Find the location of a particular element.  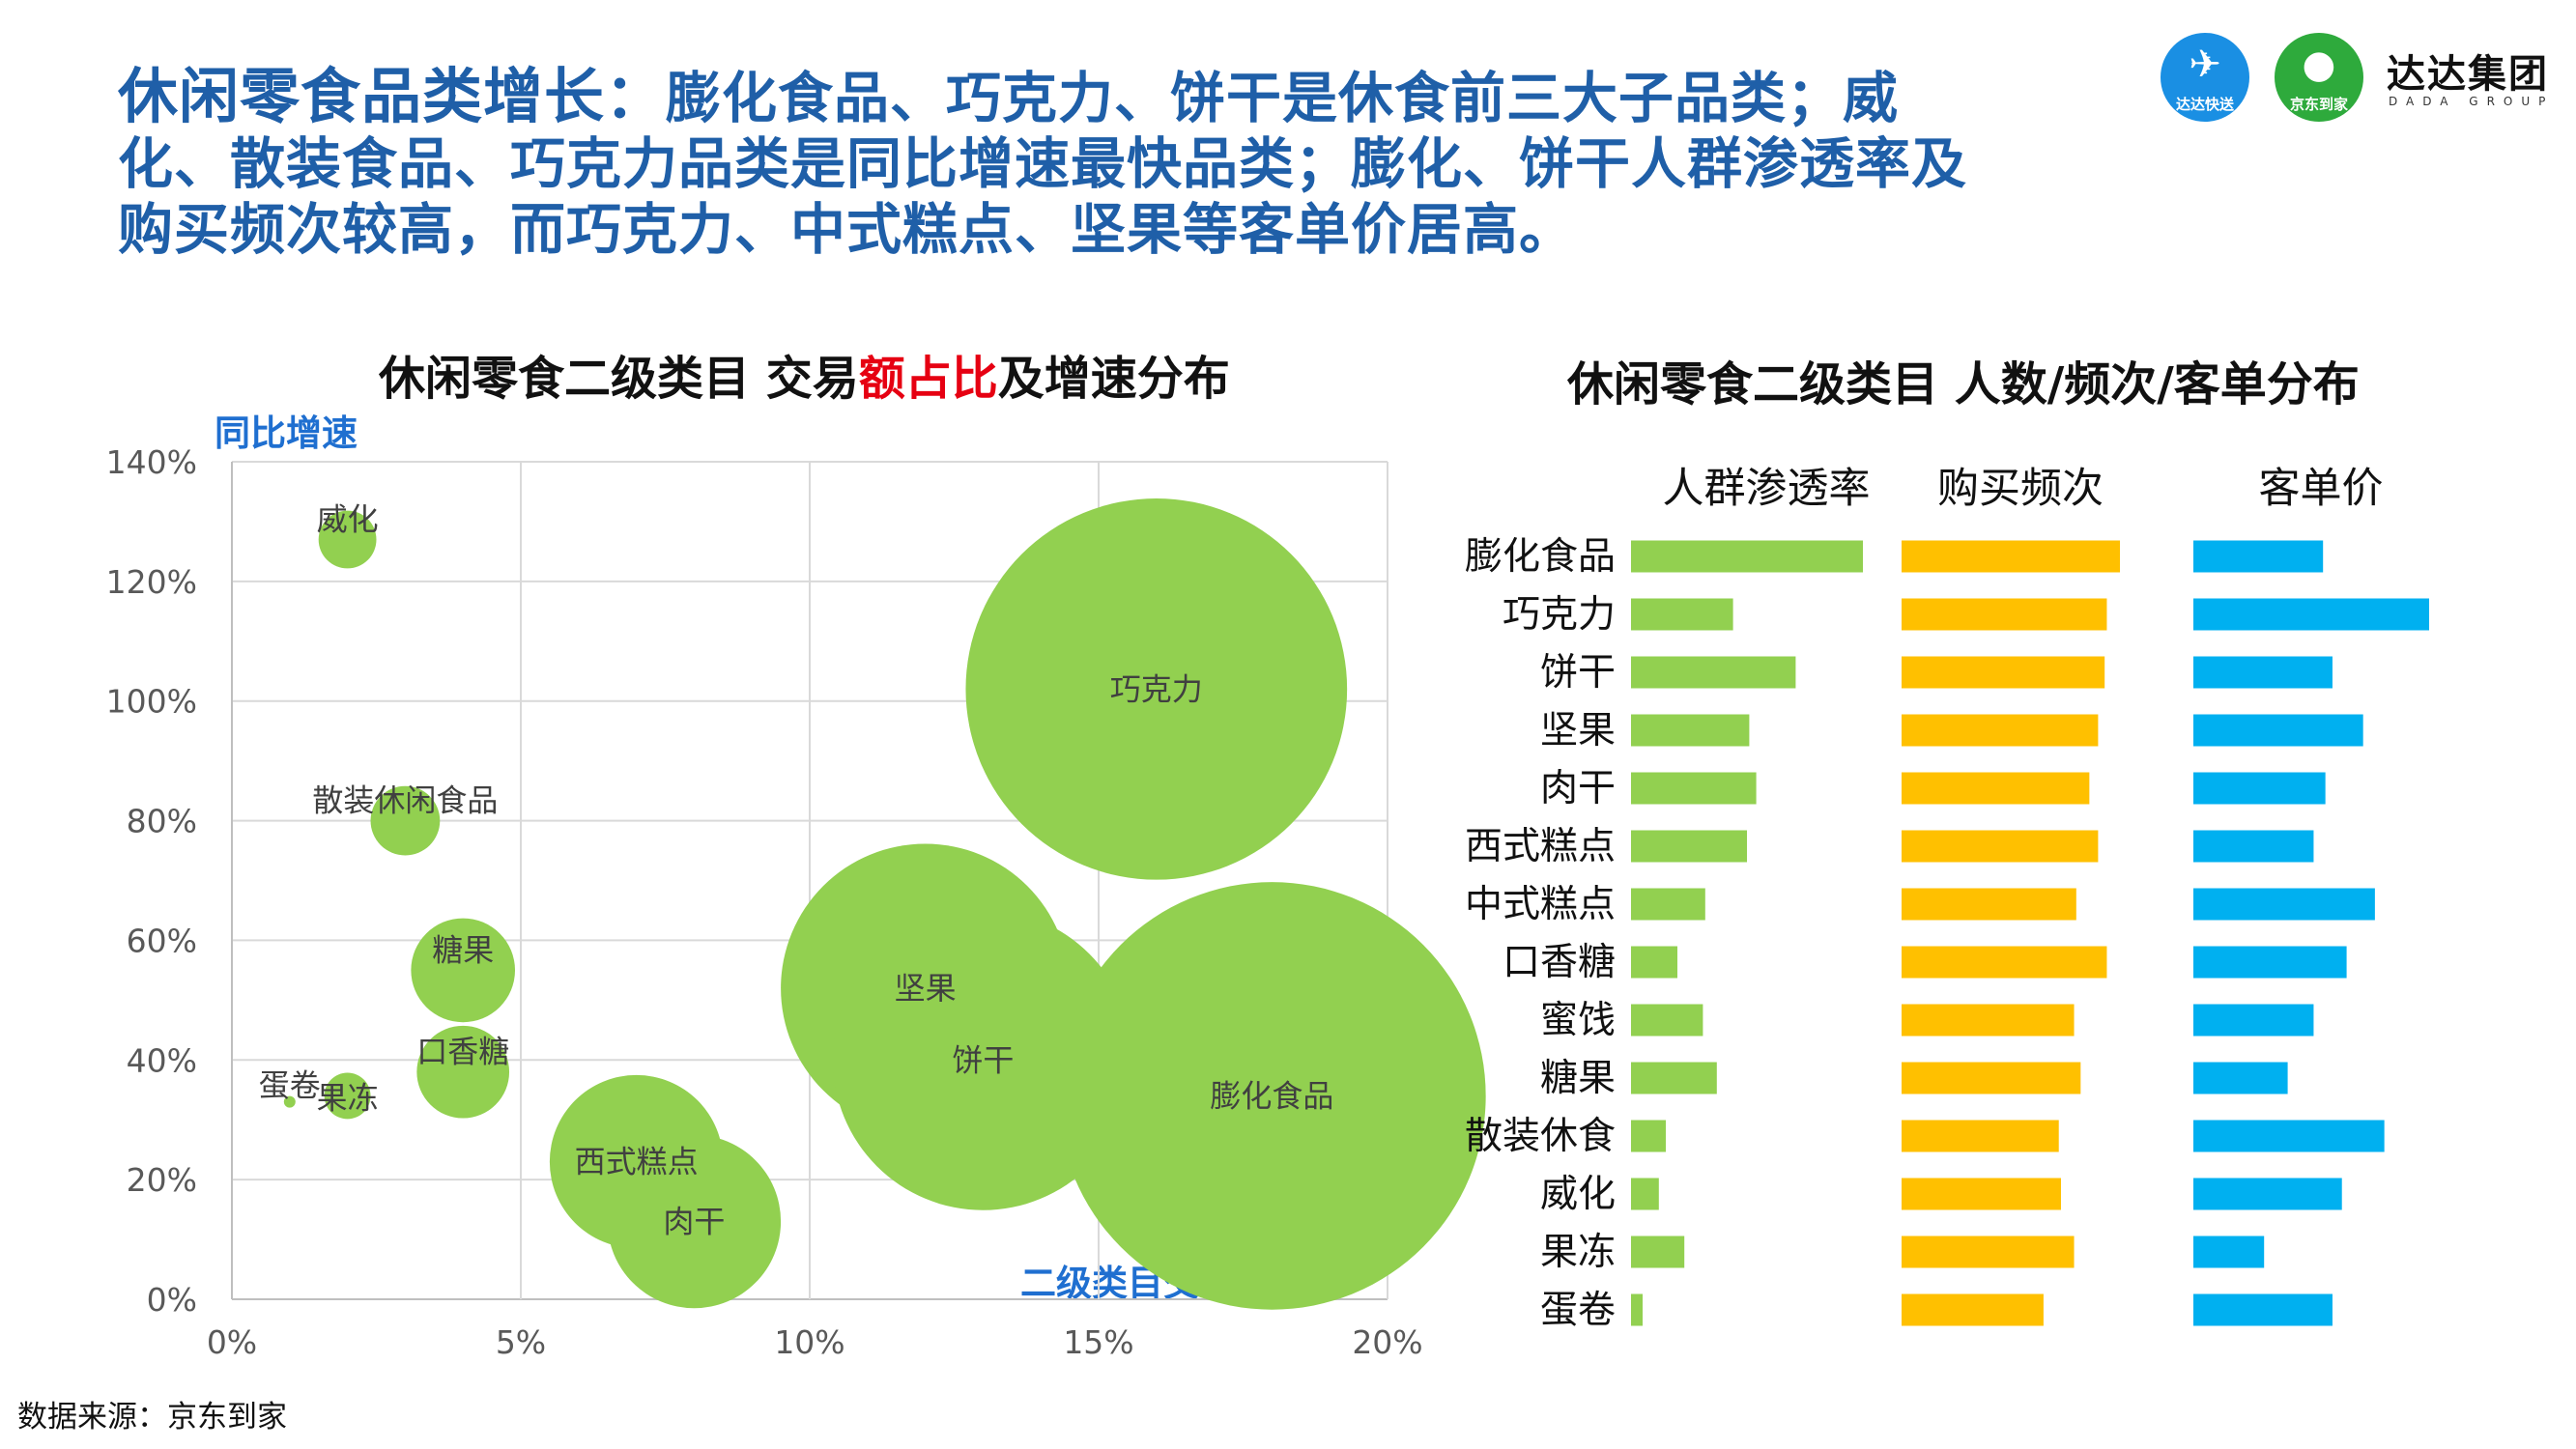

x-tick-label: 20% is located at coordinates (1387, 1342).